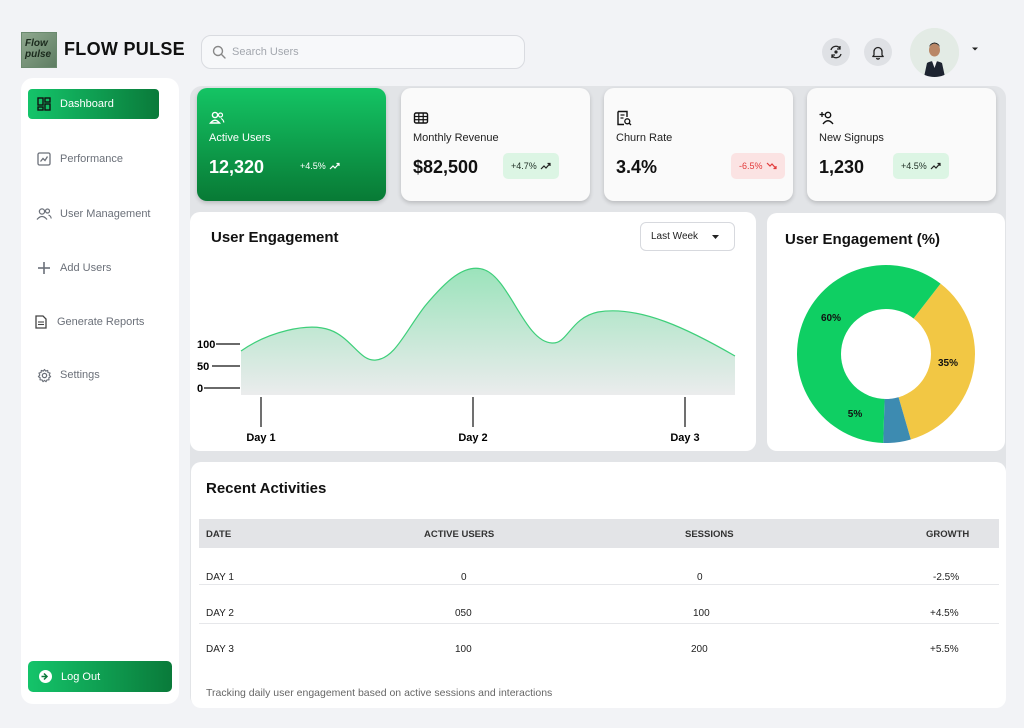 The width and height of the screenshot is (1024, 728). I want to click on logout-label: Log Out, so click(81, 676).